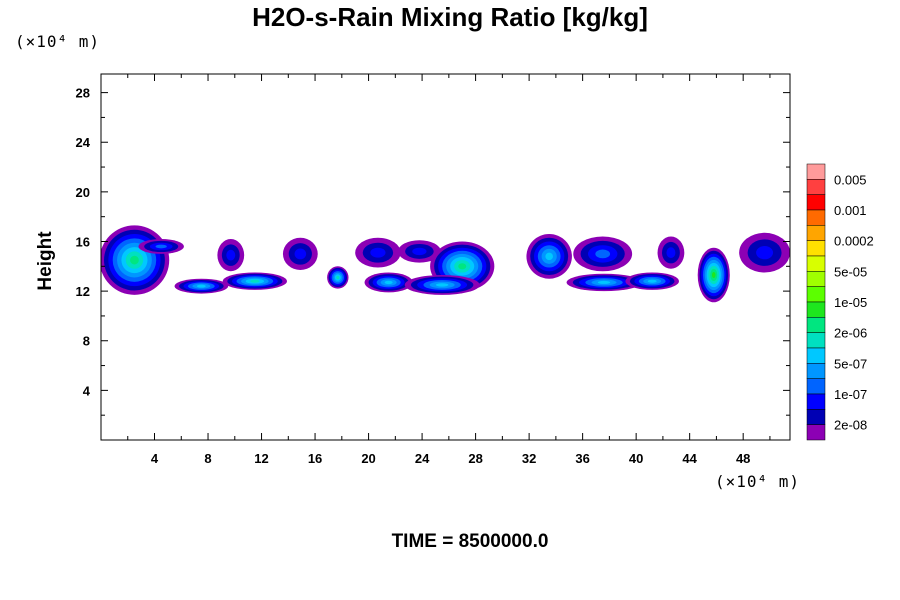 This screenshot has height=600, width=900. What do you see at coordinates (261, 458) in the screenshot?
I see `x-tick-label: 12` at bounding box center [261, 458].